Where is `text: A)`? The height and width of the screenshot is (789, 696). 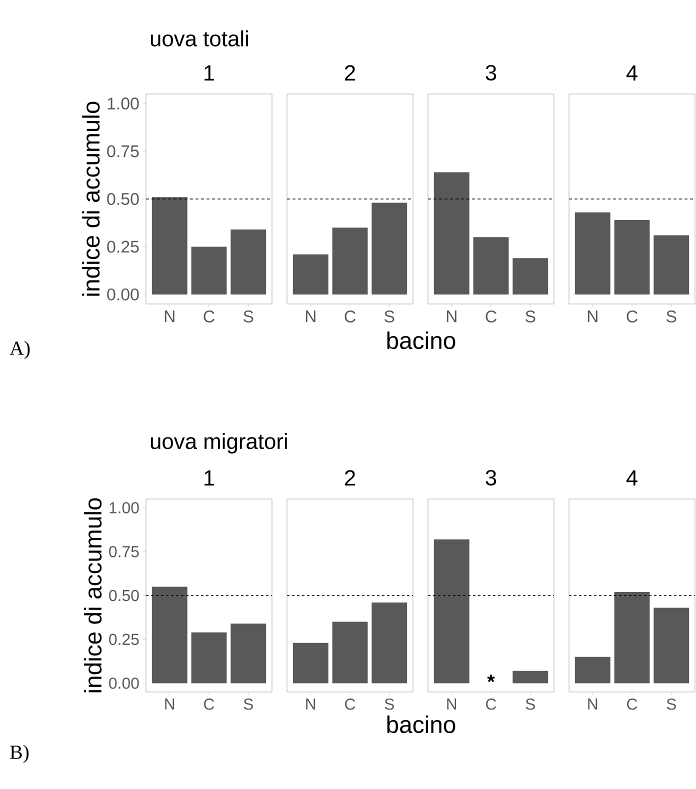 text: A) is located at coordinates (20, 350).